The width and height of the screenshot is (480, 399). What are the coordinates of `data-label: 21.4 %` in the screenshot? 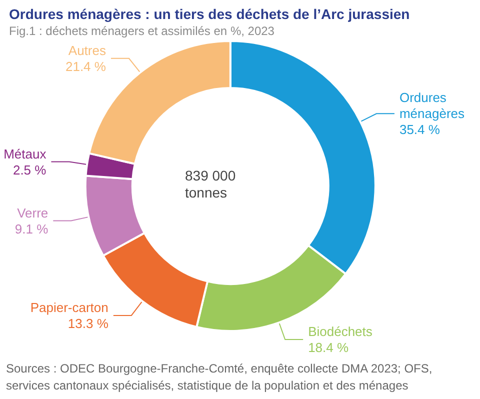 It's located at (85, 66).